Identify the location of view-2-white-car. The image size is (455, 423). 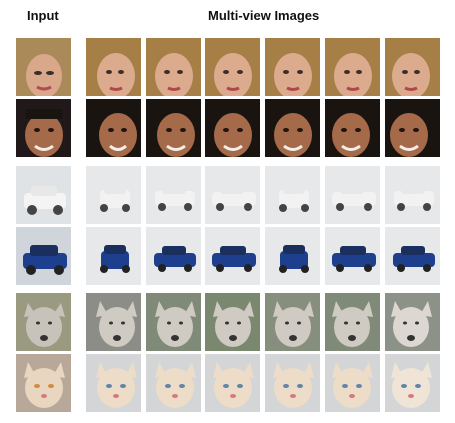
(173, 195).